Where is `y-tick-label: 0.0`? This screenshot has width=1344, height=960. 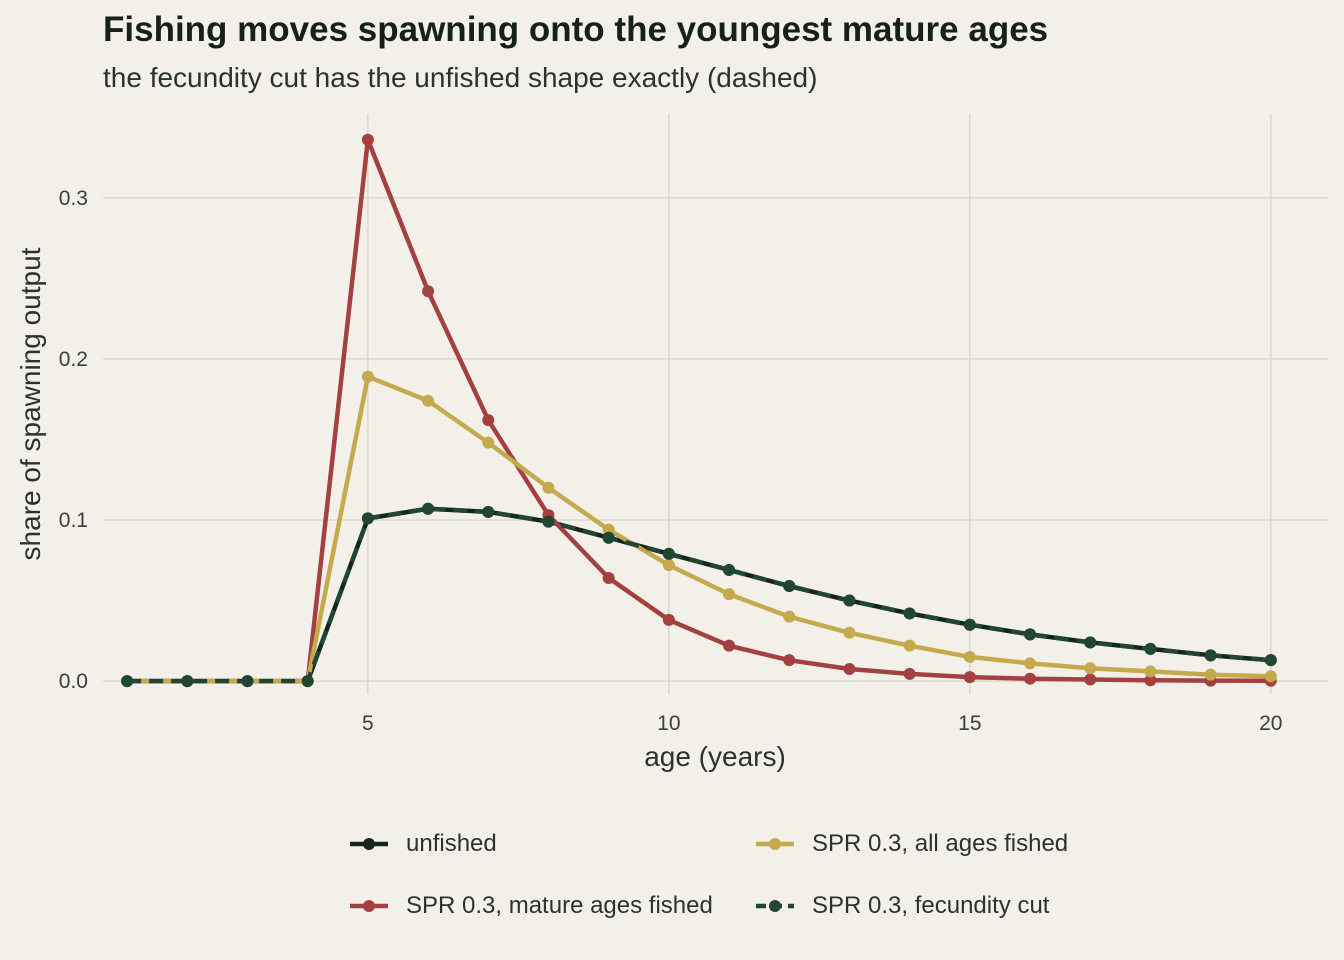 y-tick-label: 0.0 is located at coordinates (73, 681).